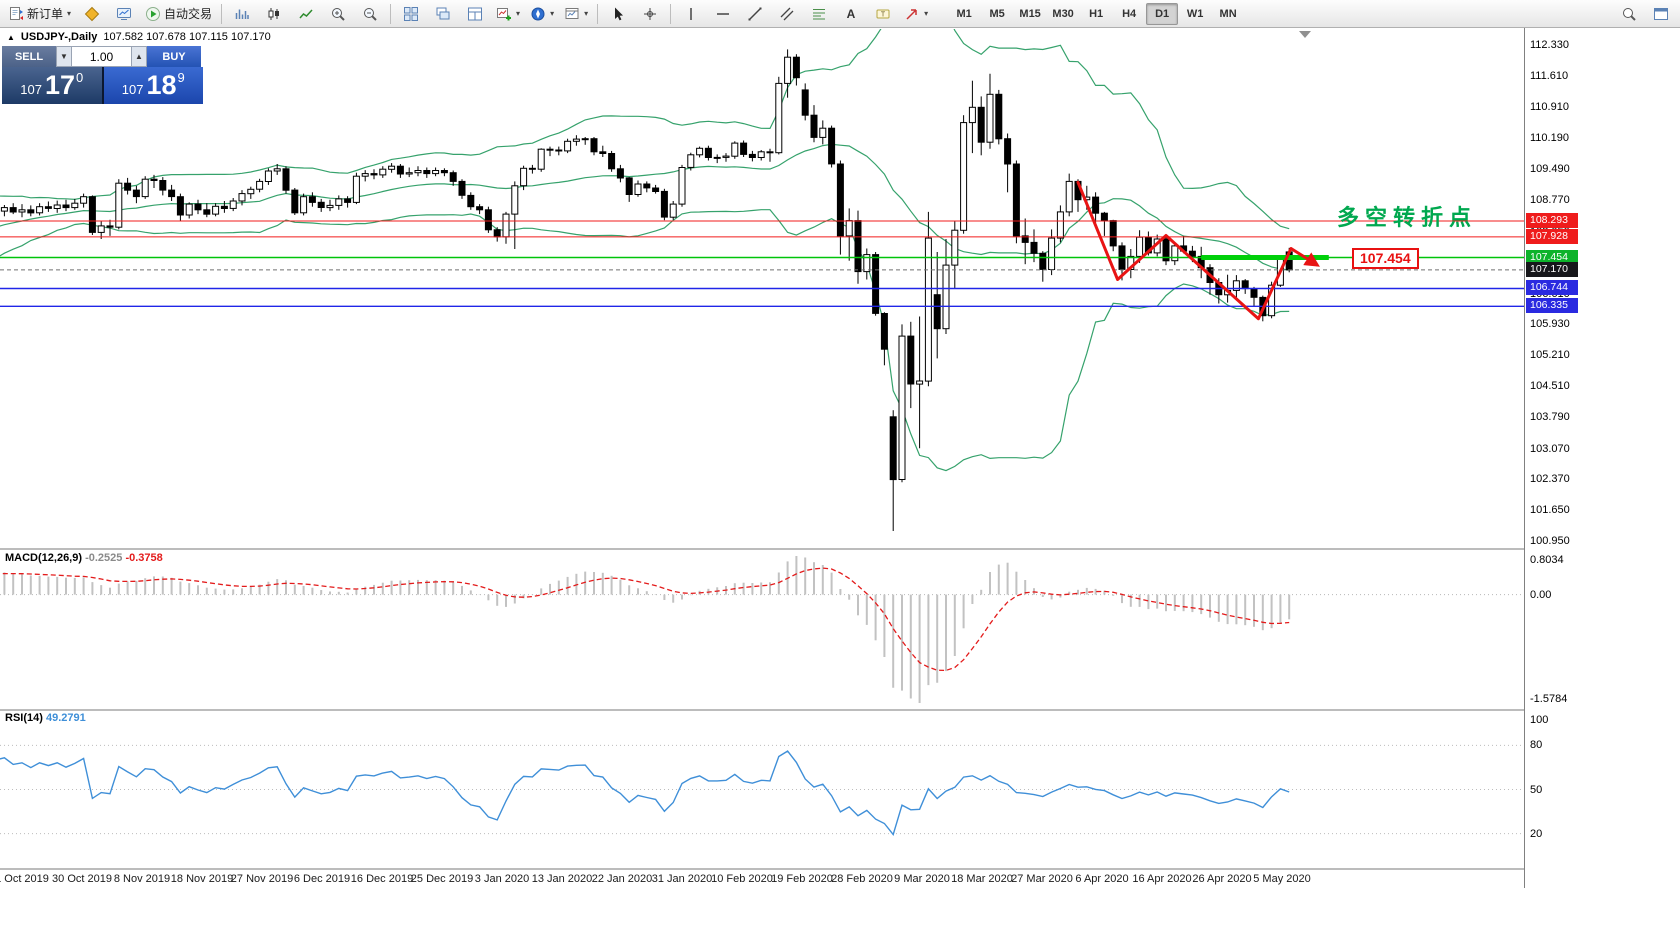 This screenshot has width=1680, height=951. What do you see at coordinates (92, 14) in the screenshot?
I see `metaeditor-button` at bounding box center [92, 14].